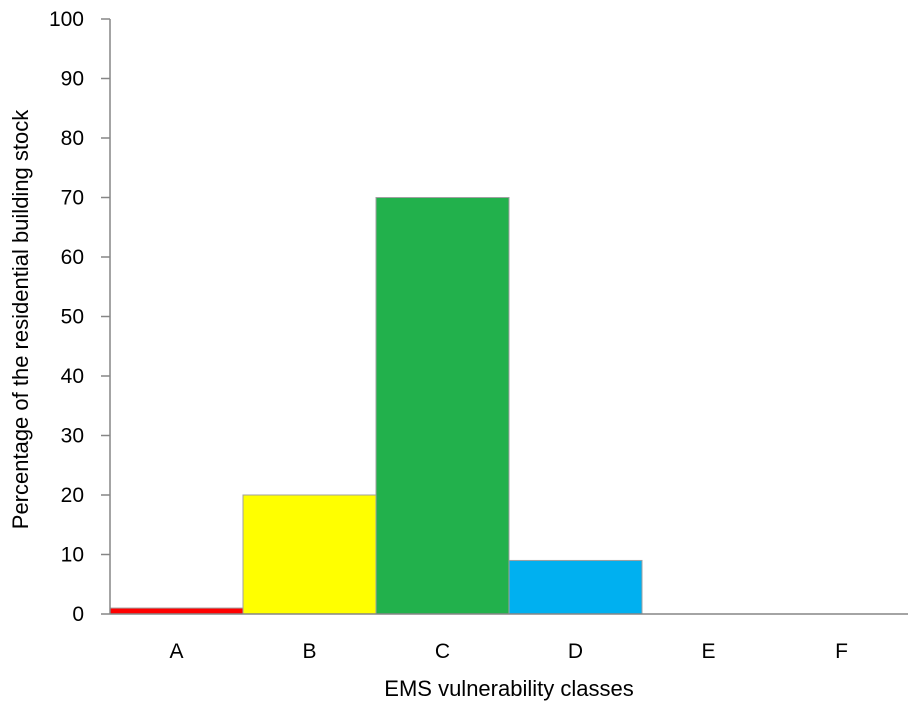 Image resolution: width=909 pixels, height=704 pixels. I want to click on y-tick-label: 10, so click(72, 555).